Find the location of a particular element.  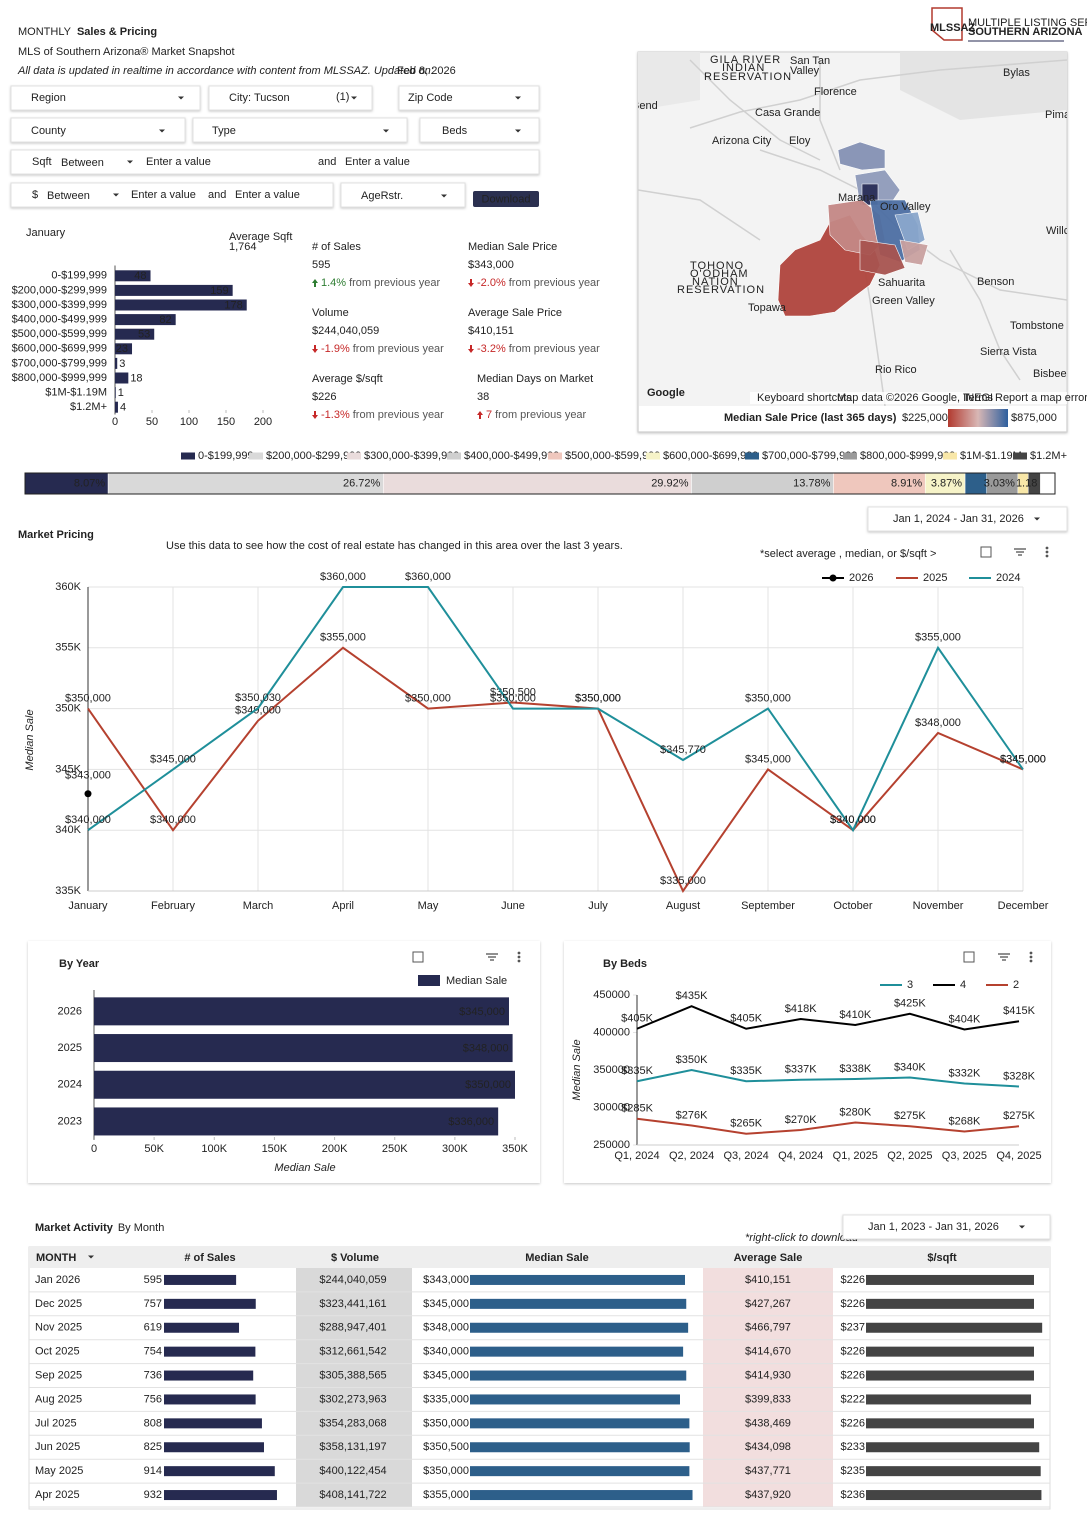

cell-volume: $408,141,722 is located at coordinates (352, 1495).